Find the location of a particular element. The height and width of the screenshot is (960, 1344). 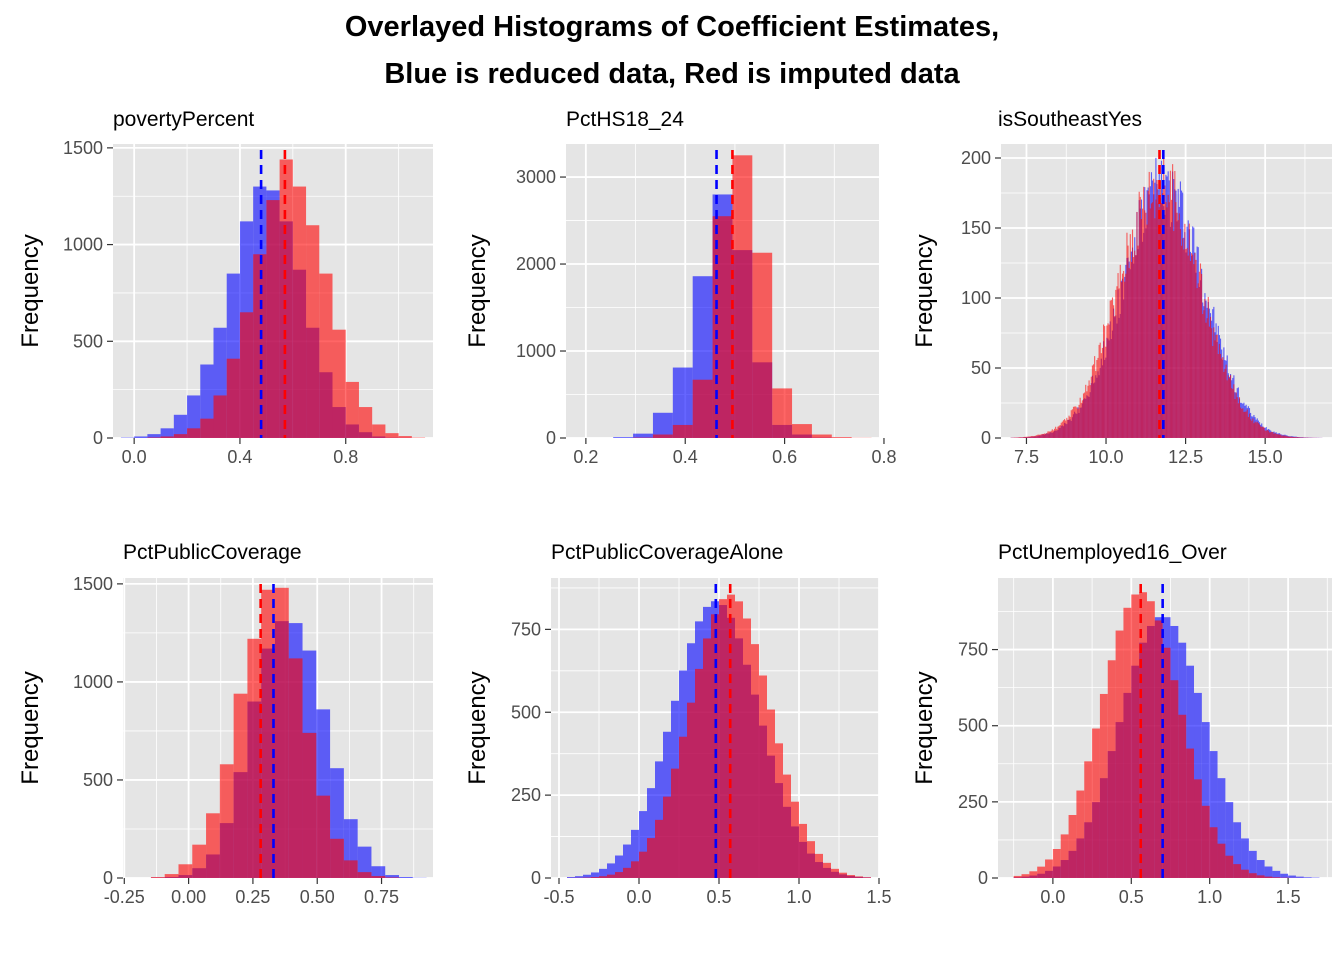

panel-title: PctHS18_24 is located at coordinates (625, 119).